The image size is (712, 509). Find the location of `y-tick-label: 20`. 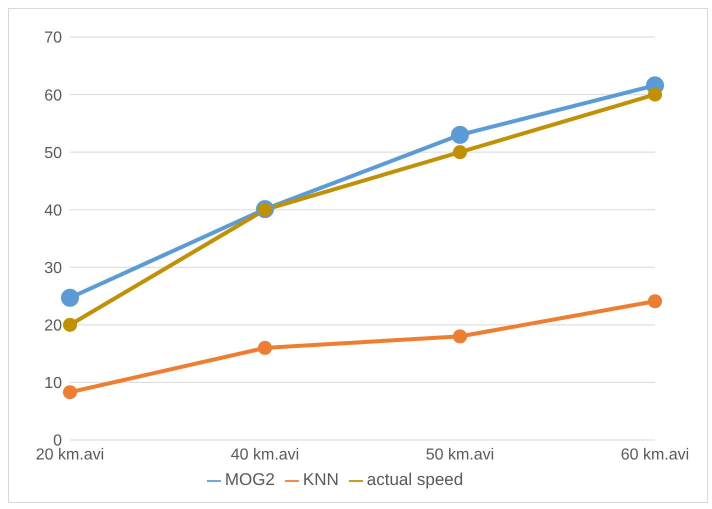

y-tick-label: 20 is located at coordinates (53, 326).